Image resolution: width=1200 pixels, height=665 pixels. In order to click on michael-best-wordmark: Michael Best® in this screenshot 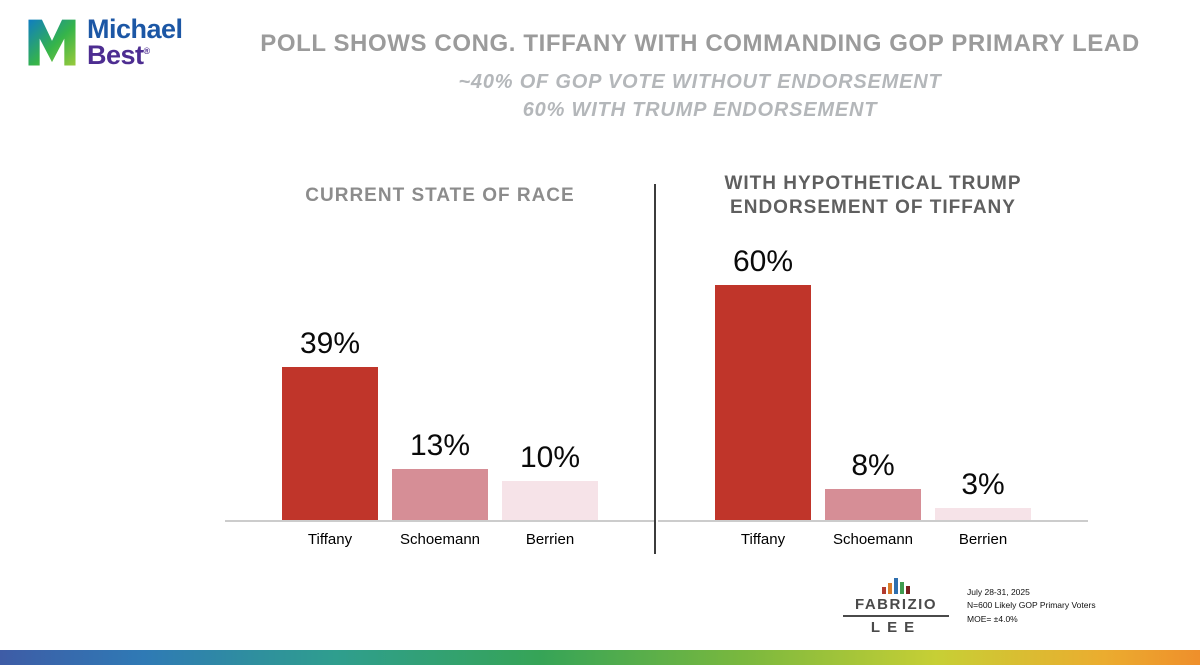, I will do `click(135, 41)`.